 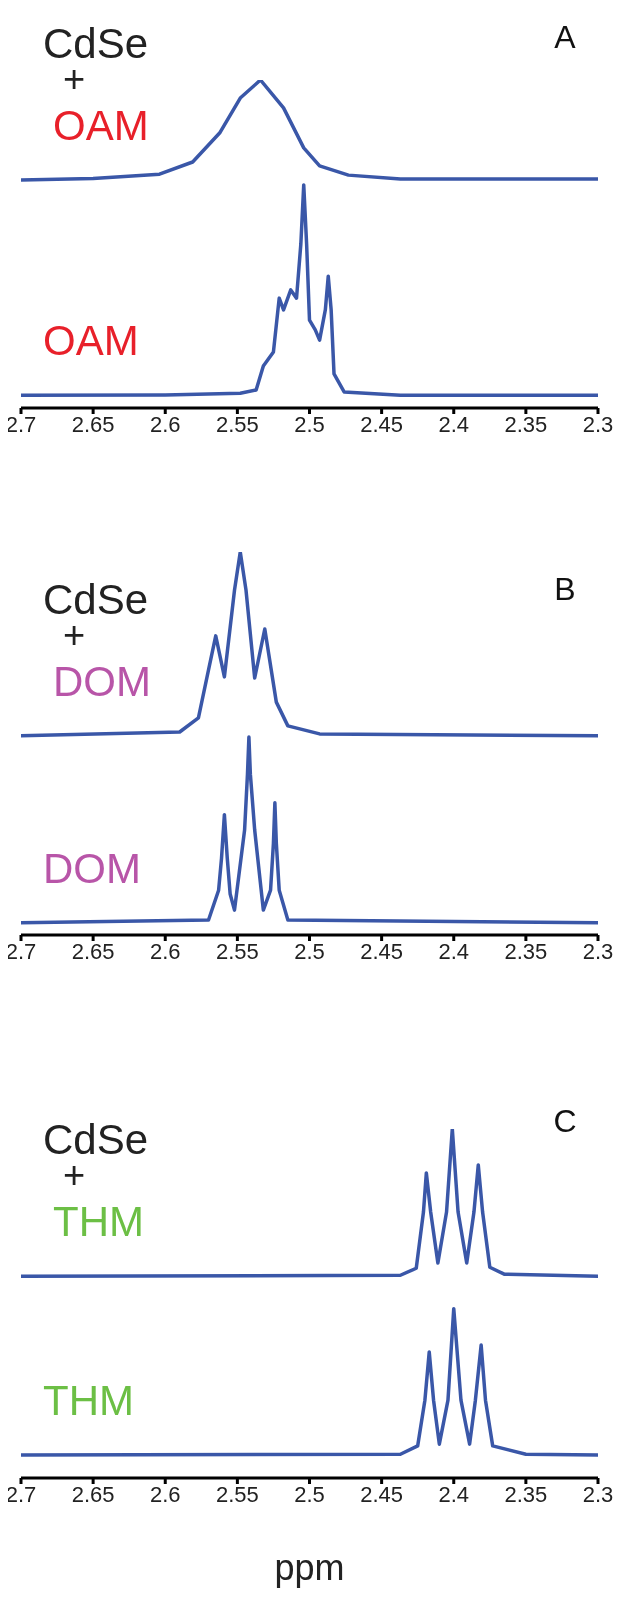 What do you see at coordinates (92, 868) in the screenshot?
I see `series-label: DOM` at bounding box center [92, 868].